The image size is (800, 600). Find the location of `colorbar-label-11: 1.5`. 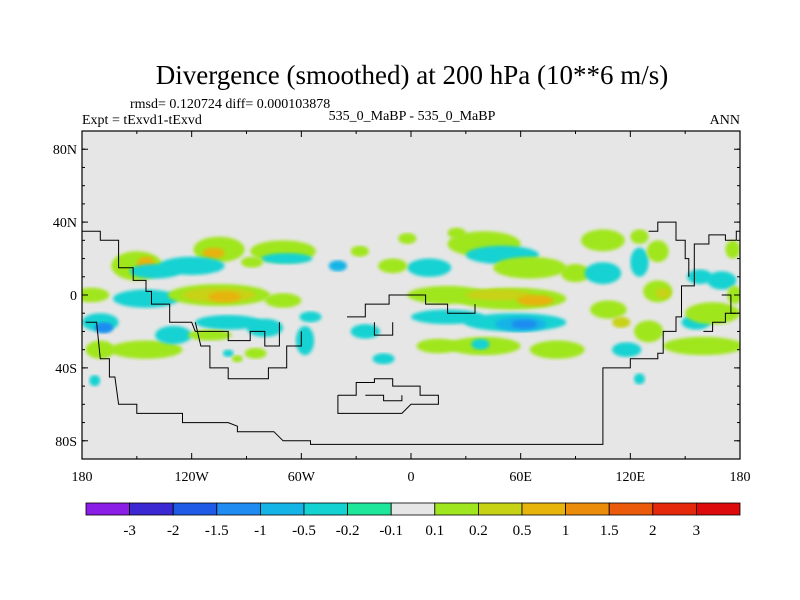

colorbar-label-11: 1.5 is located at coordinates (609, 531).